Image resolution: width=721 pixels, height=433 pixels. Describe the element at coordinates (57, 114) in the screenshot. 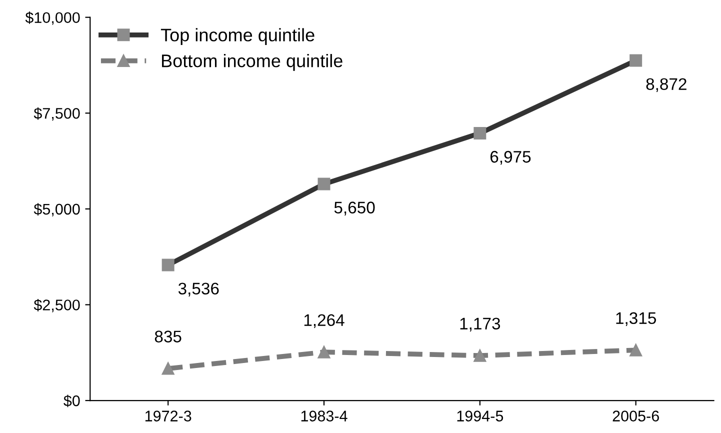

I see `y-tick-label: $7,500` at that location.